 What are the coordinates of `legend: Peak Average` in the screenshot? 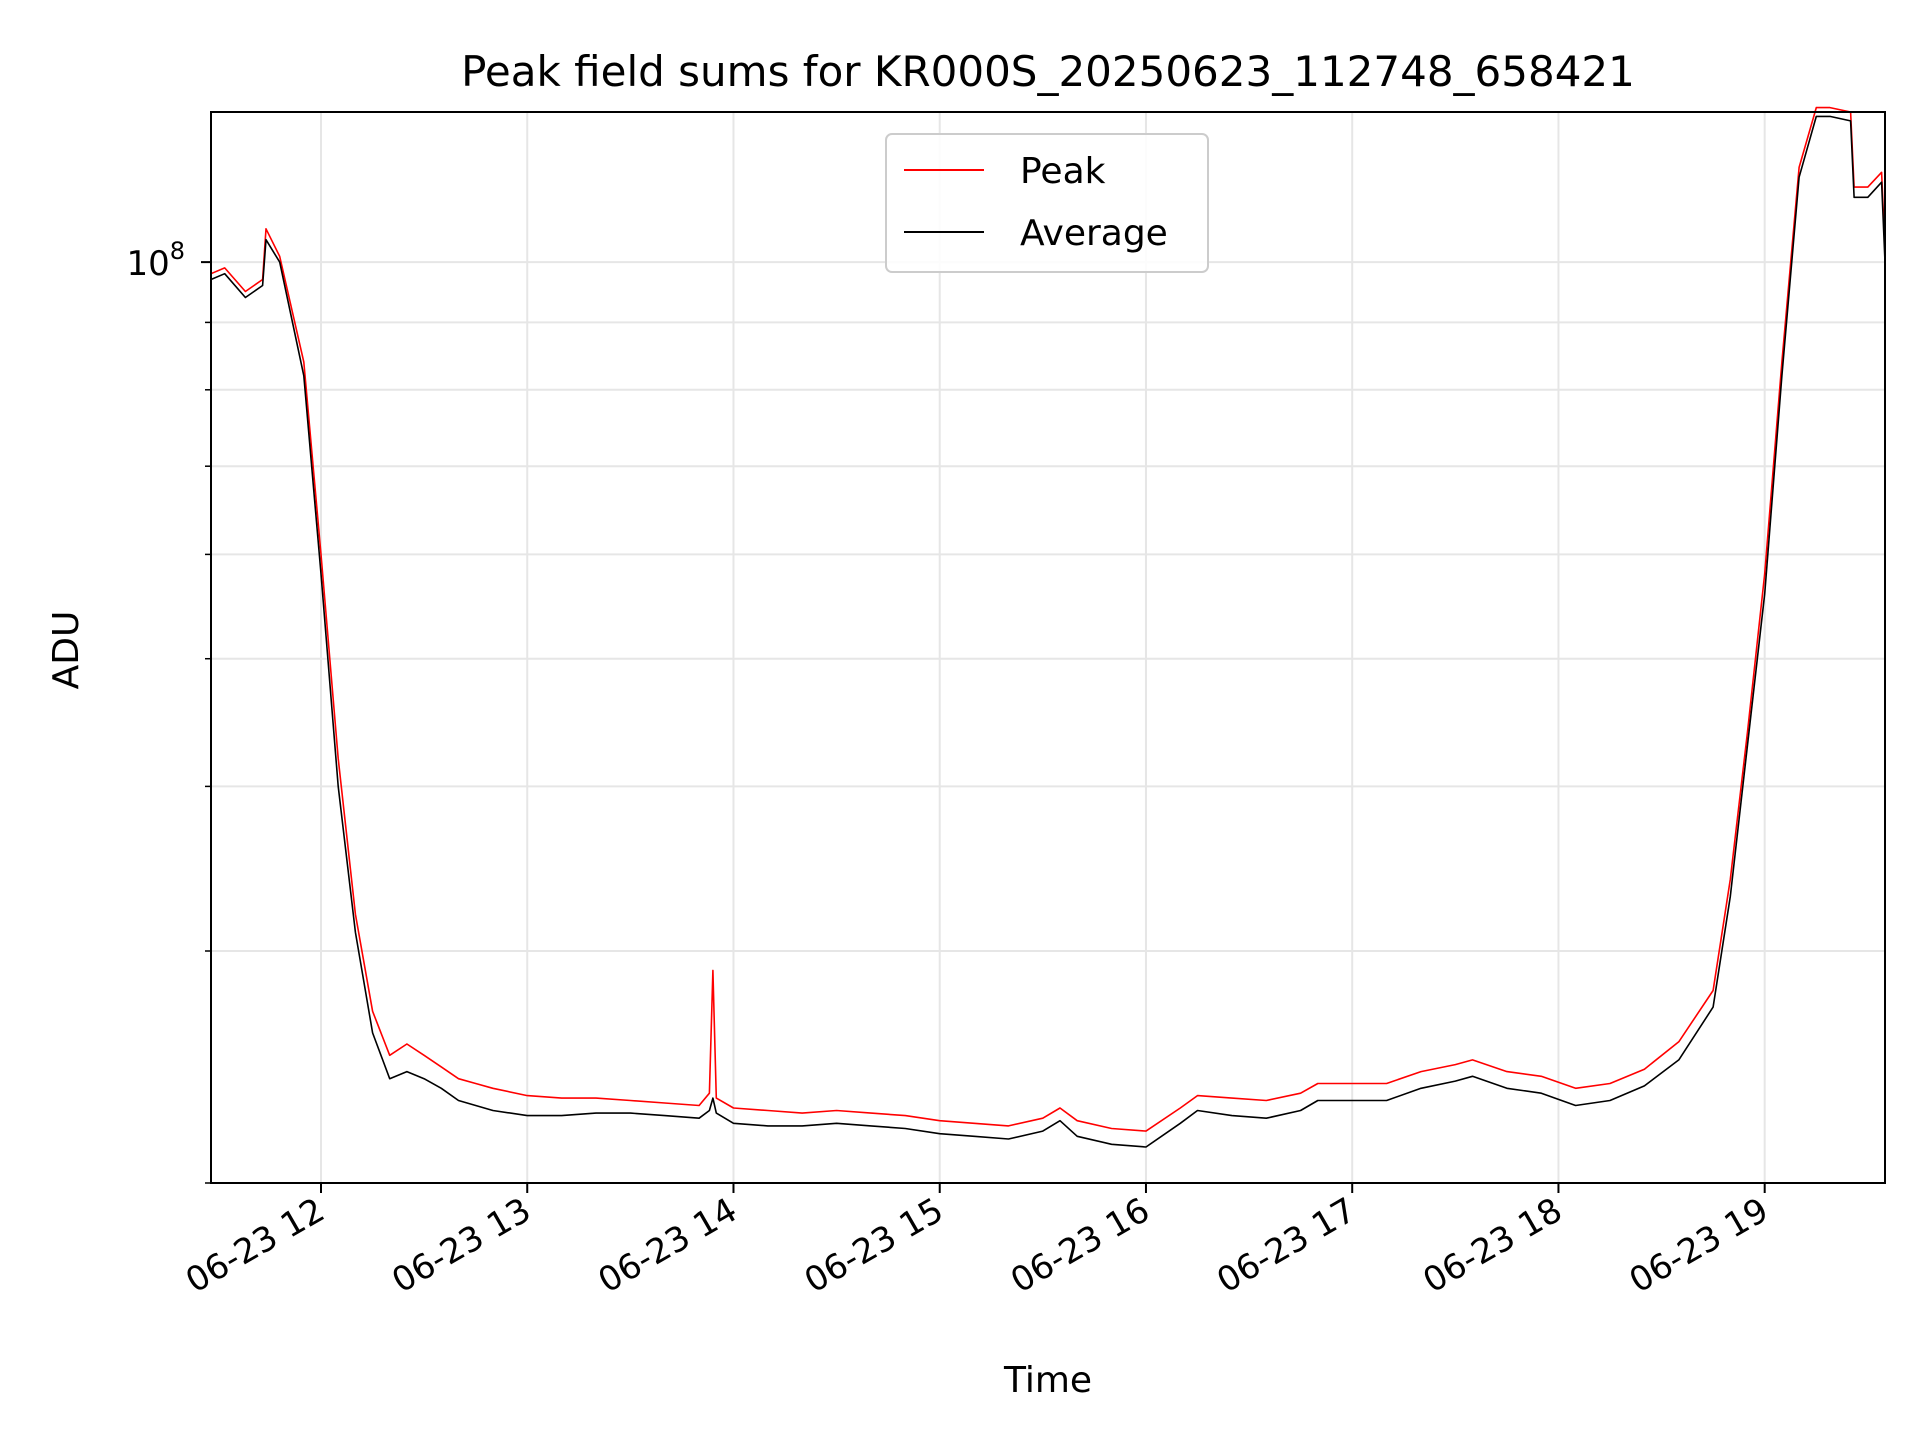 It's located at (1047, 203).